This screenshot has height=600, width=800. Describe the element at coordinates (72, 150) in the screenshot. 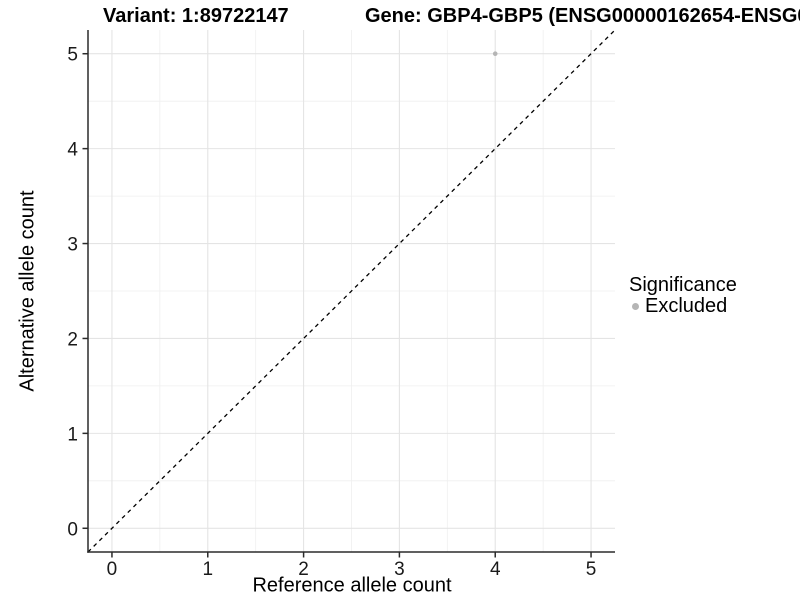

I see `y-tick-label: 4` at that location.